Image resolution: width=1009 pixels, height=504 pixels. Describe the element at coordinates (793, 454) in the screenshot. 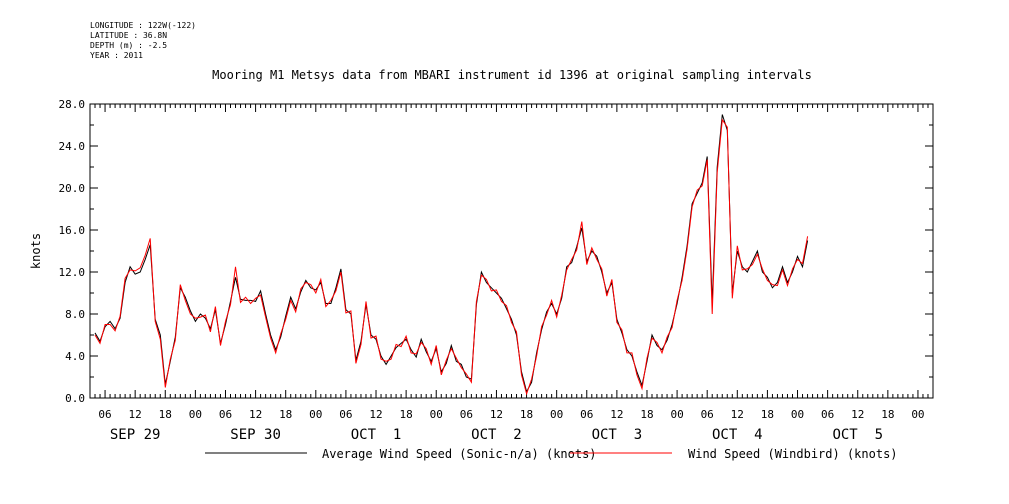

I see `legend-label: Wind Speed (Windbird) (knots)` at that location.